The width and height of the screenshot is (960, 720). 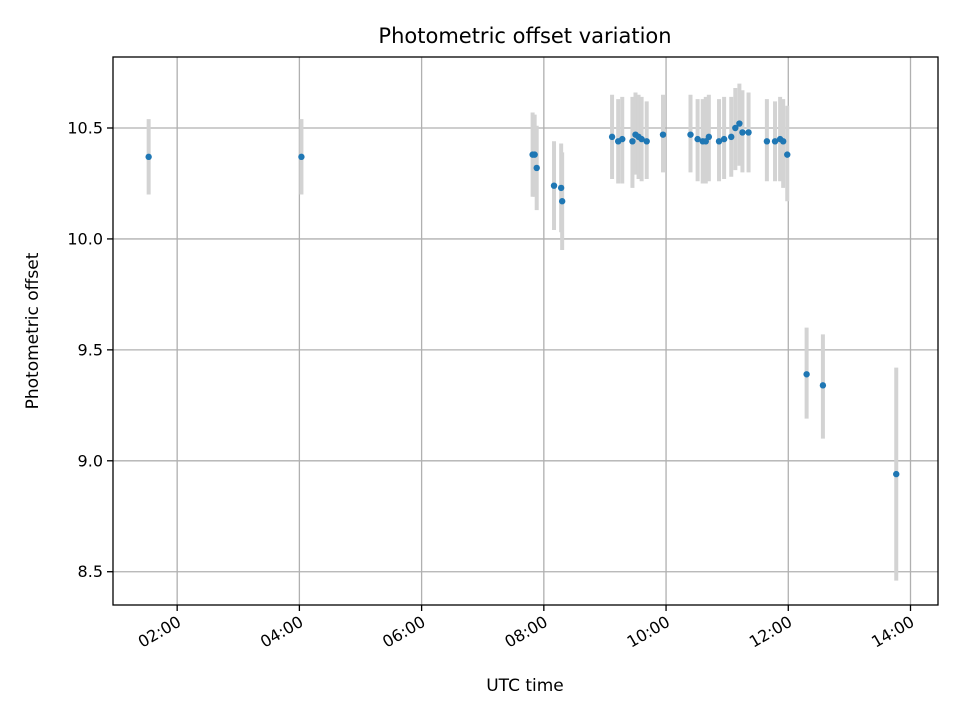 What do you see at coordinates (85, 127) in the screenshot?
I see `y-tick-label: 10.5` at bounding box center [85, 127].